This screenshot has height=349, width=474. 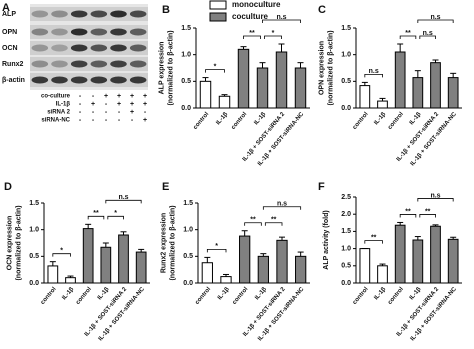 I want to click on blot-row-label: OPN, so click(x=9, y=32).